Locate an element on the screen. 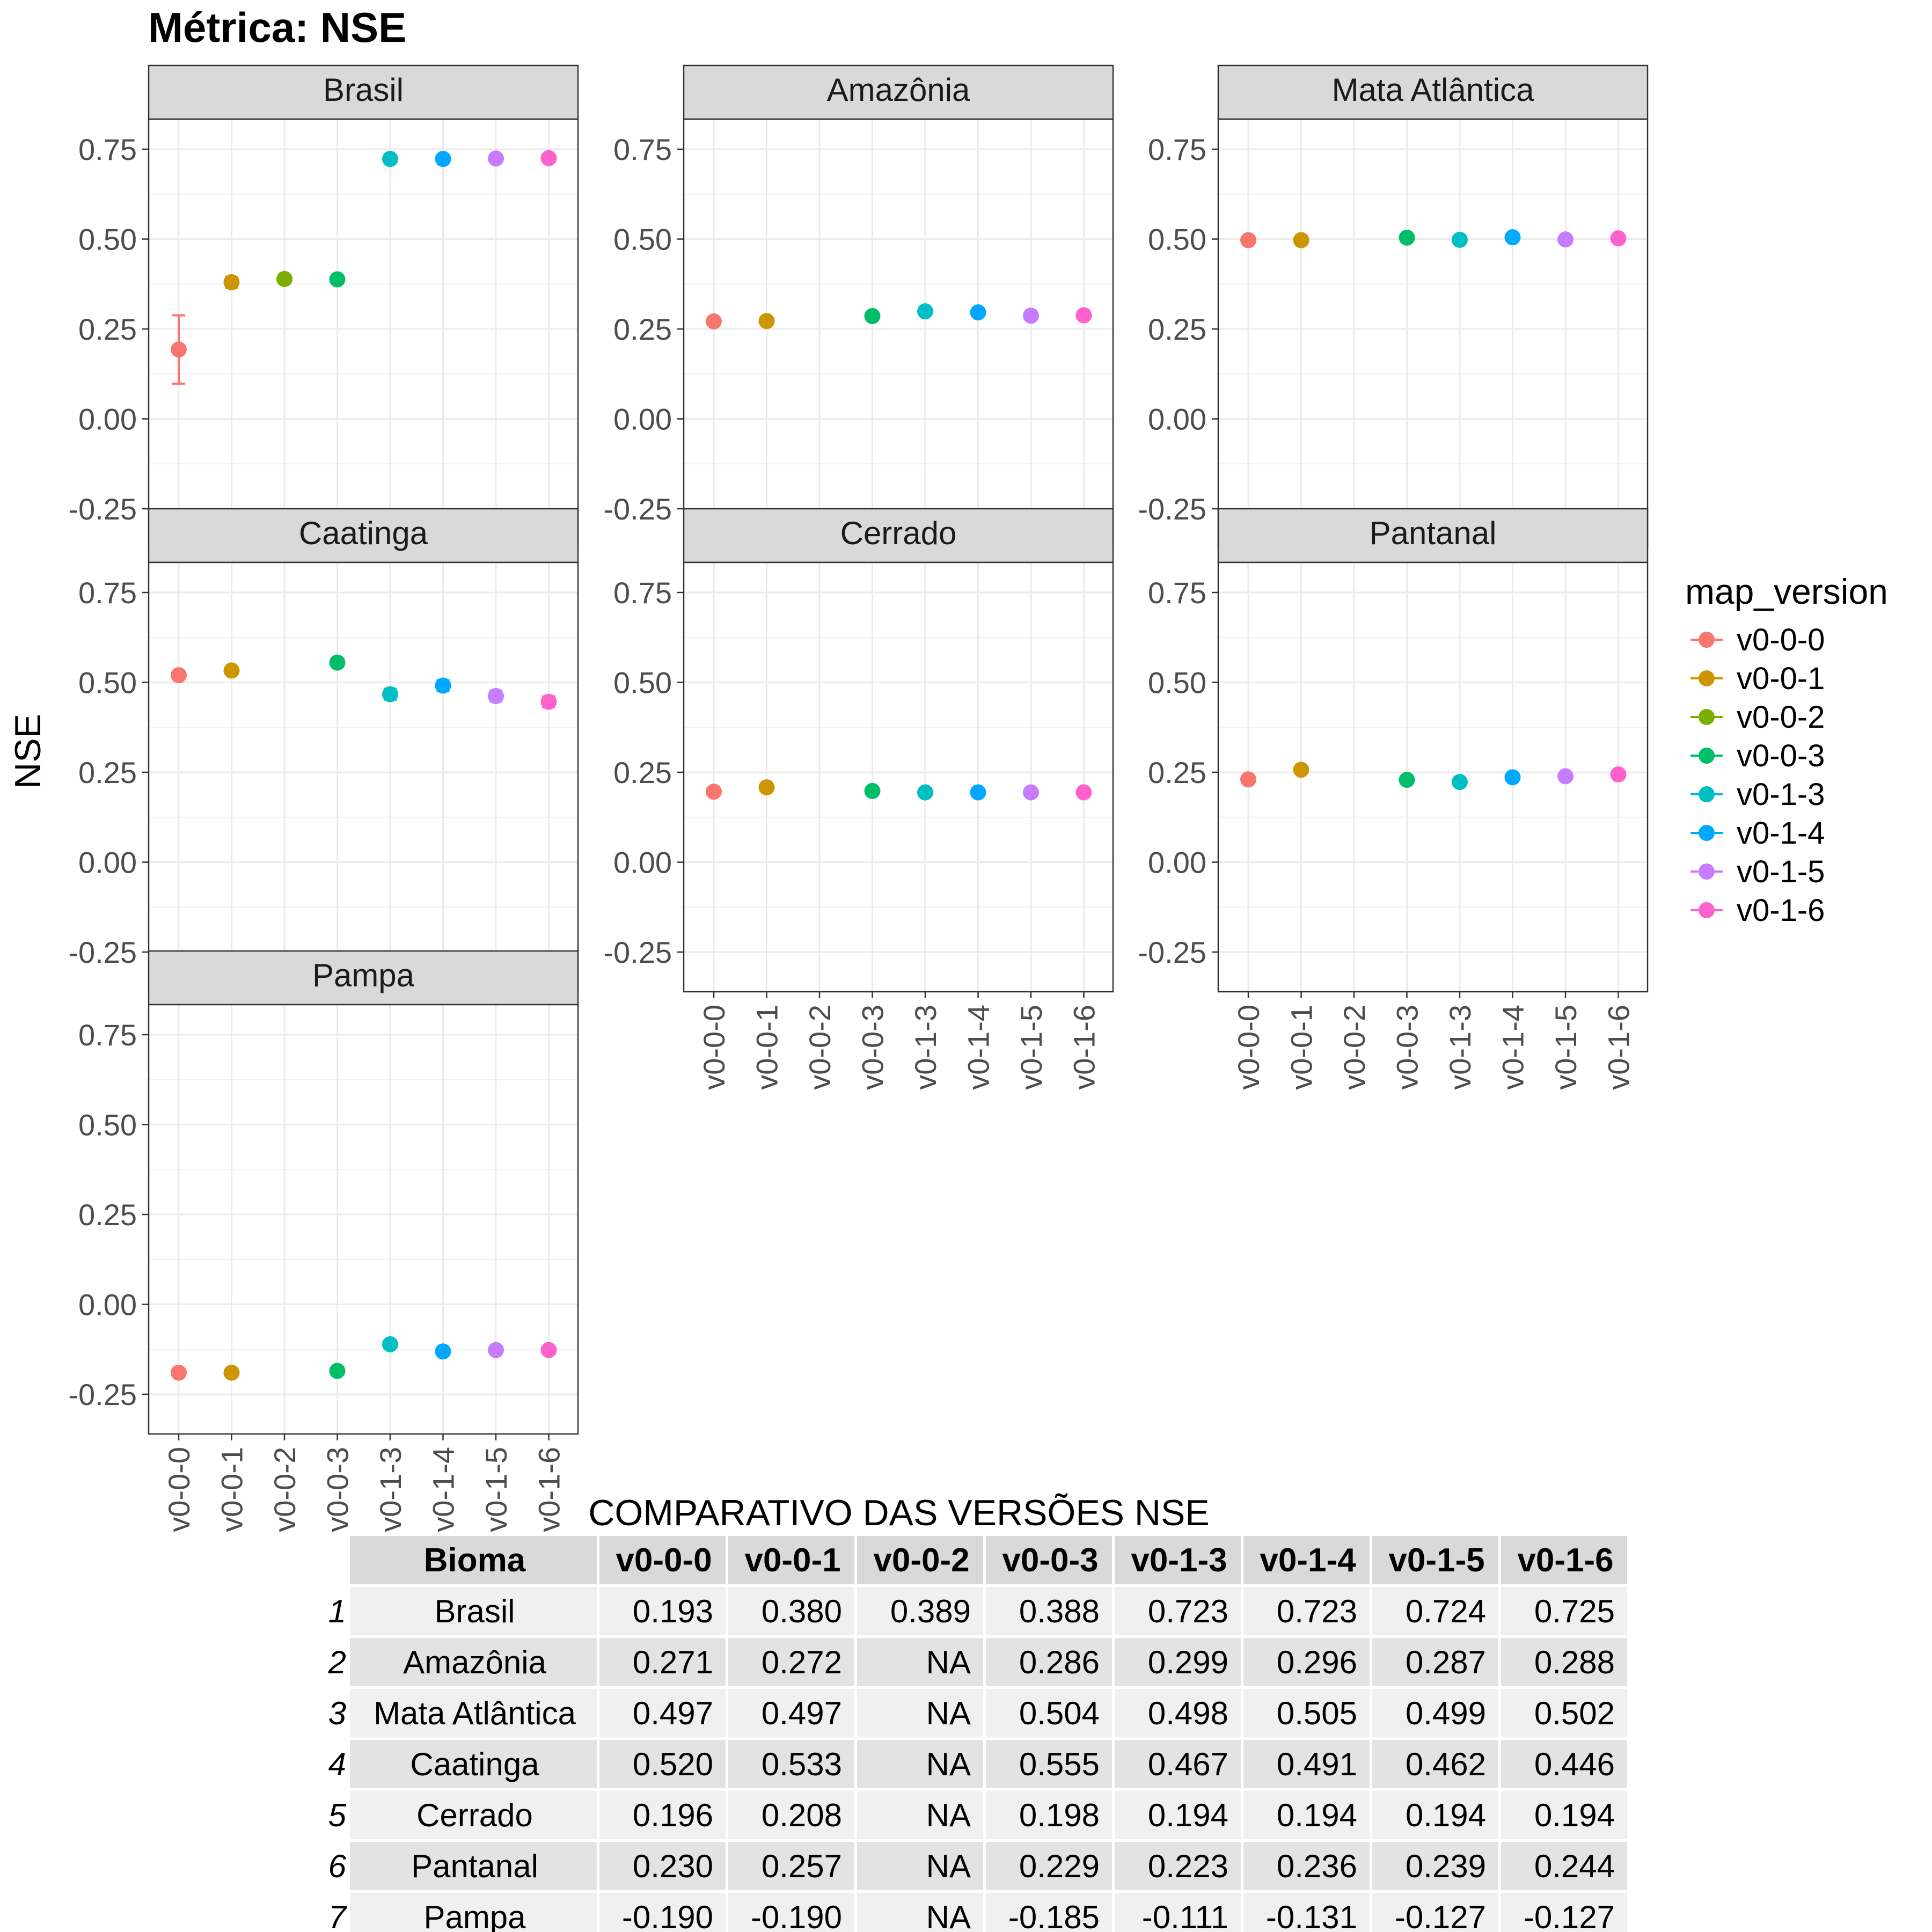  table-cell: 0.491 is located at coordinates (1317, 1764).